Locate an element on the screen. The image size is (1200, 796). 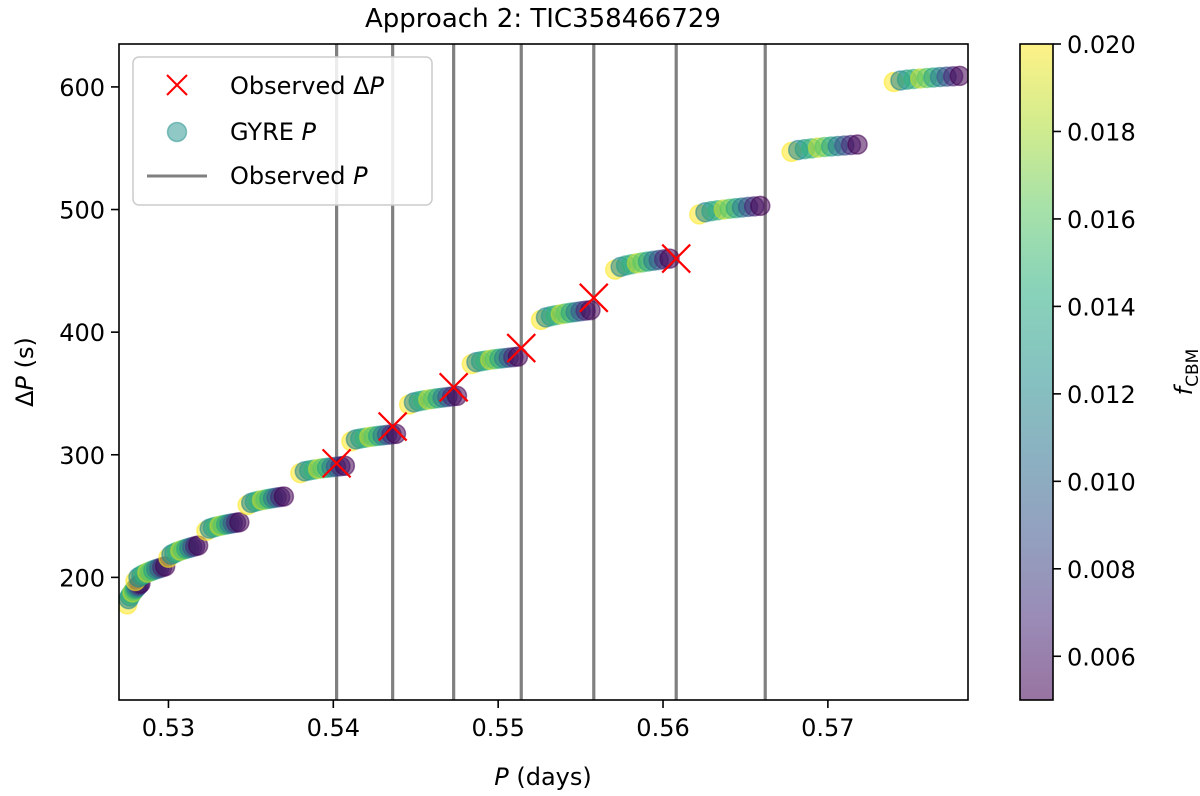
observed-dp-markers is located at coordinates (506, 361).